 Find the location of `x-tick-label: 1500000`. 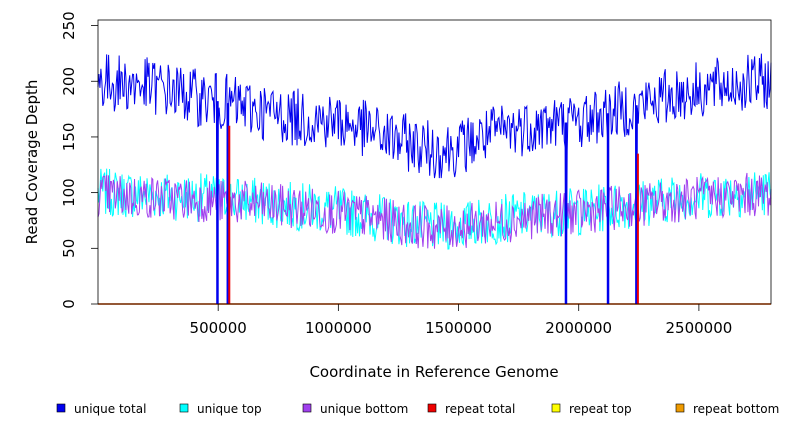

x-tick-label: 1500000 is located at coordinates (458, 328).